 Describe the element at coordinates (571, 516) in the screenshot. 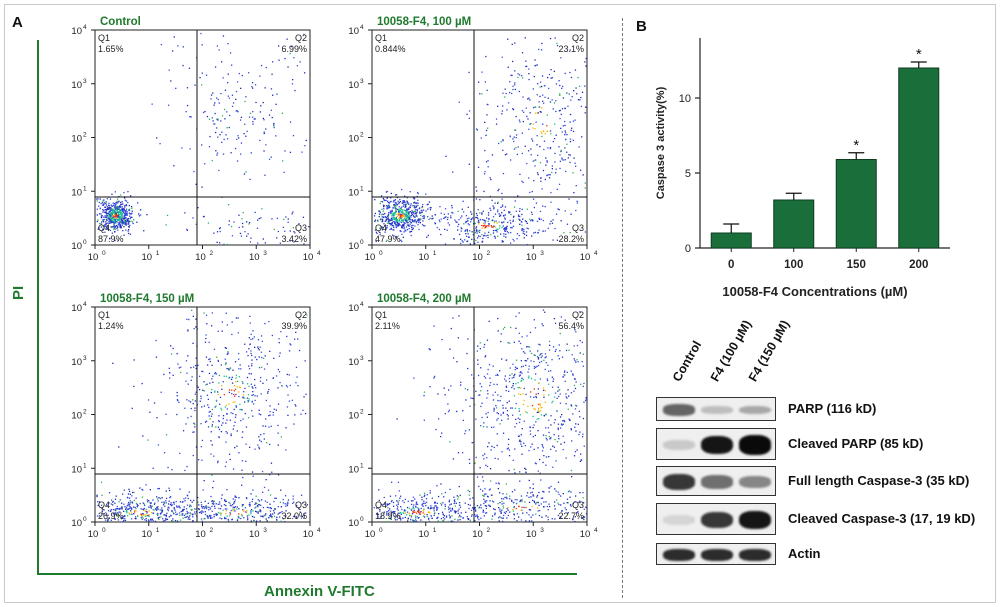

I see `quadrant-q3-value: 22.7%` at that location.